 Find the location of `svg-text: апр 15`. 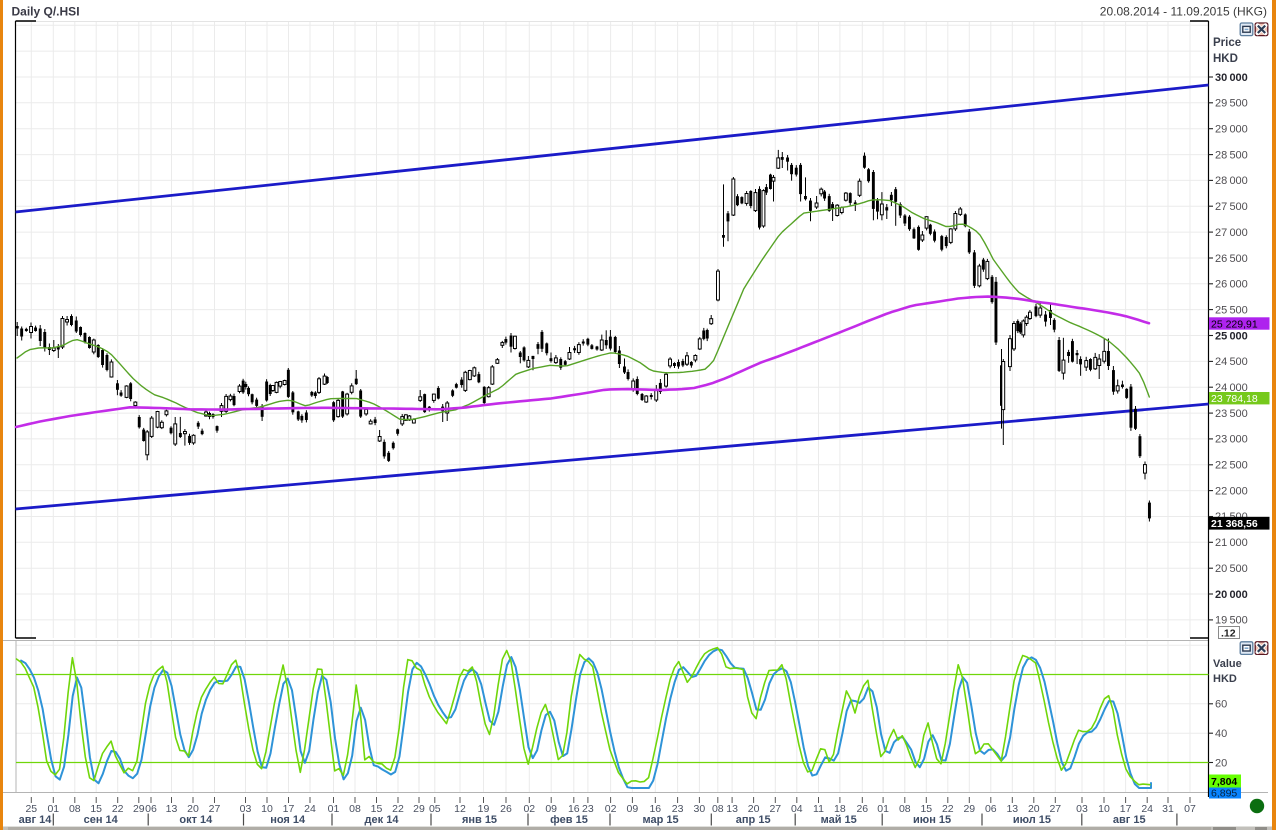

svg-text: апр 15 is located at coordinates (753, 820).